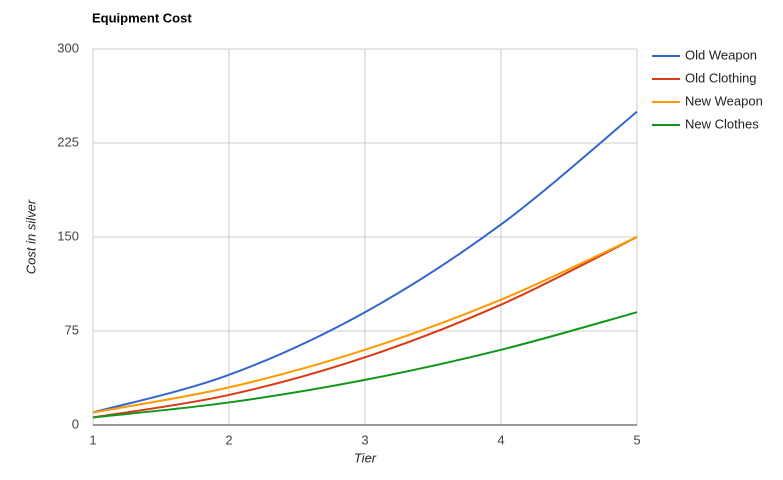  What do you see at coordinates (142, 17) in the screenshot?
I see `chart-title: Equipment Cost` at bounding box center [142, 17].